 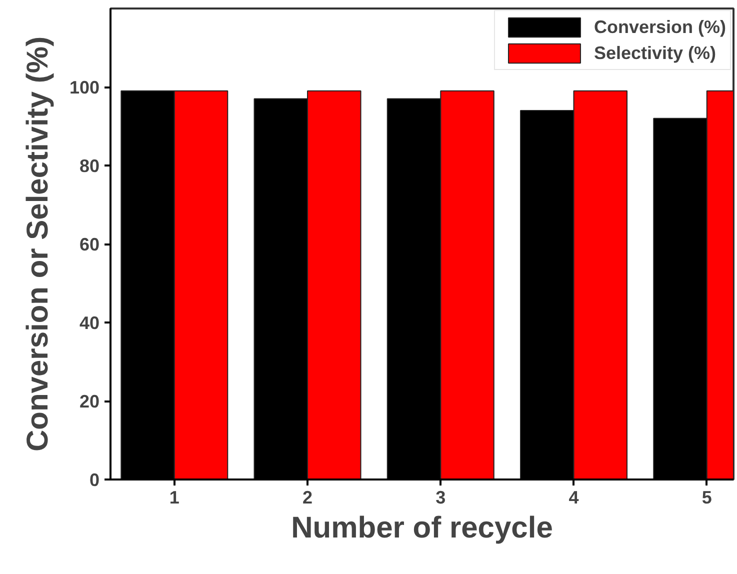 What do you see at coordinates (89, 166) in the screenshot?
I see `y-tick-label: 80` at bounding box center [89, 166].